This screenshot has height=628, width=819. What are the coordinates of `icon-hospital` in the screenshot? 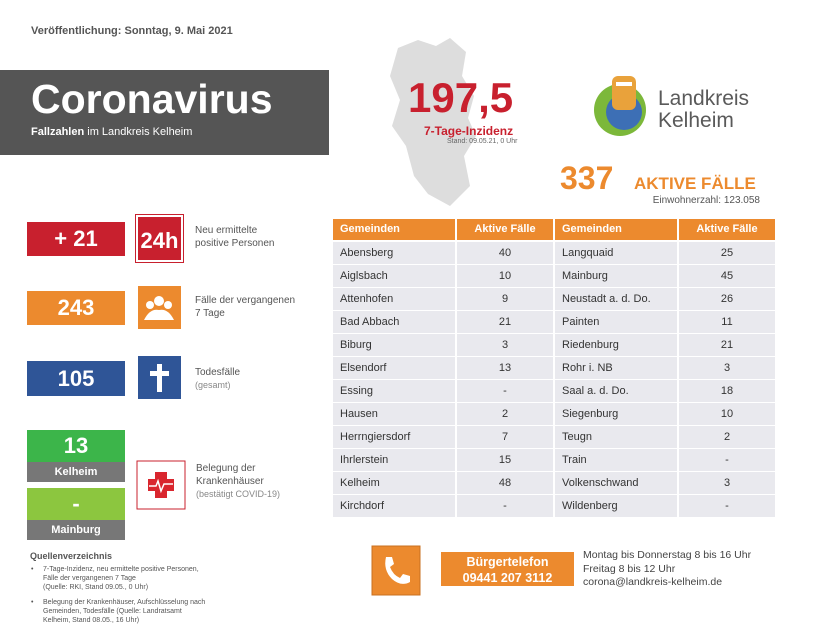 It's located at (161, 485).